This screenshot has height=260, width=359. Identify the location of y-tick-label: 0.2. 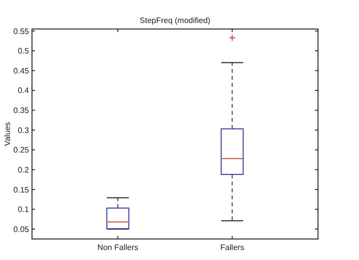
(24, 169).